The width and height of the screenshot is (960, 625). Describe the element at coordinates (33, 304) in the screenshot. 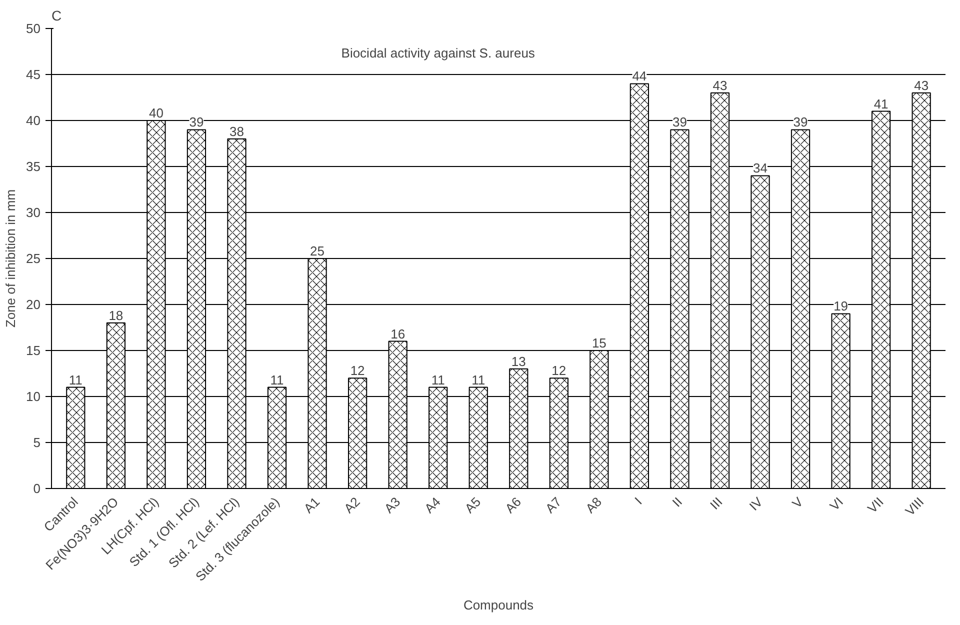

I see `y-tick-label: 20` at that location.